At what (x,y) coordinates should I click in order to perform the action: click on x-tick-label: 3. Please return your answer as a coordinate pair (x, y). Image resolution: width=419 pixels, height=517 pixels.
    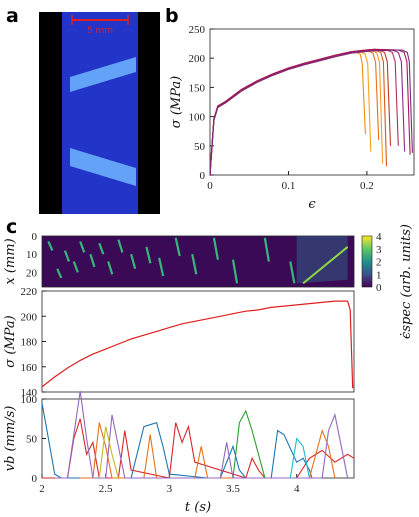
    Looking at the image, I should click on (170, 489).